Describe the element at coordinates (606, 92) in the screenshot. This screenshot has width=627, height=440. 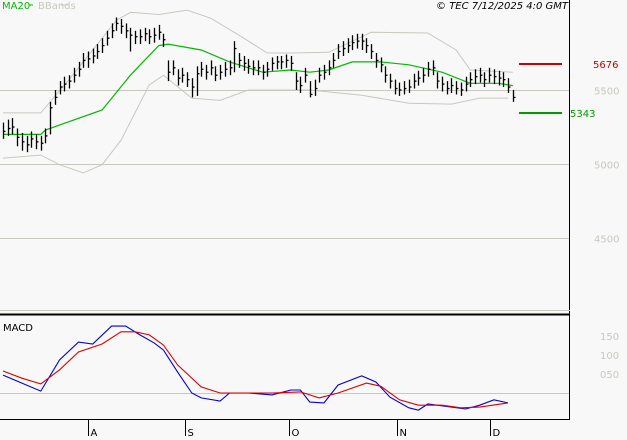
I see `price-tick-label: 5500` at that location.